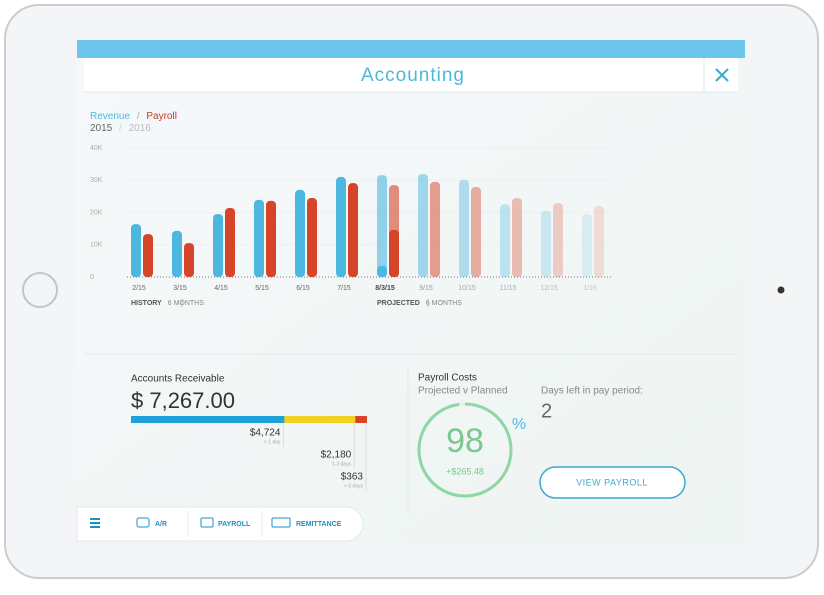 Image resolution: width=824 pixels, height=595 pixels. I want to click on button-shape, so click(612, 482).